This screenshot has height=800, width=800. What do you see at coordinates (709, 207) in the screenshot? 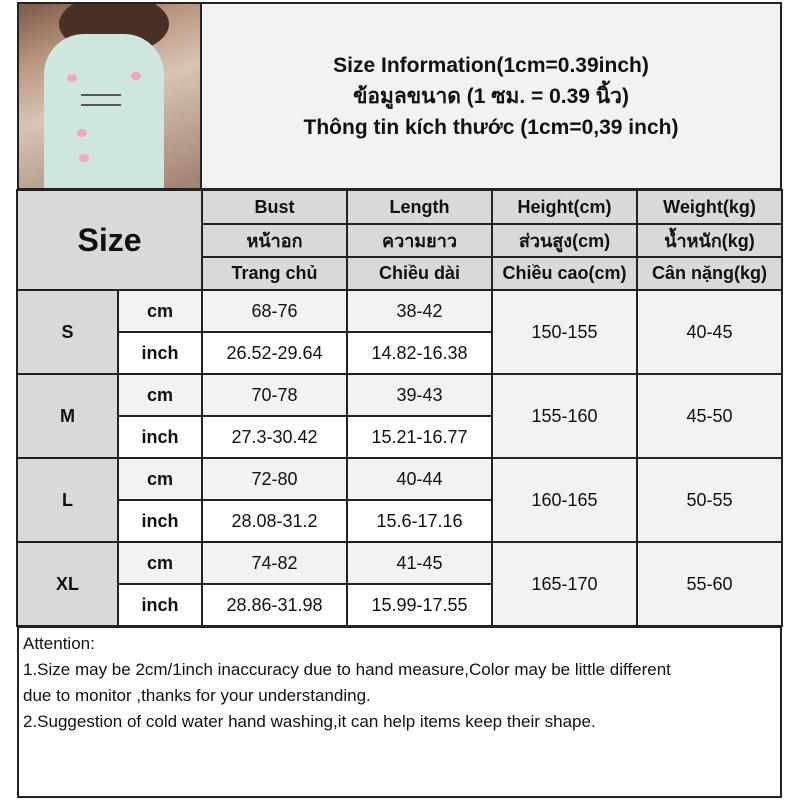
I see `column-header-en: Weight(kg)` at bounding box center [709, 207].